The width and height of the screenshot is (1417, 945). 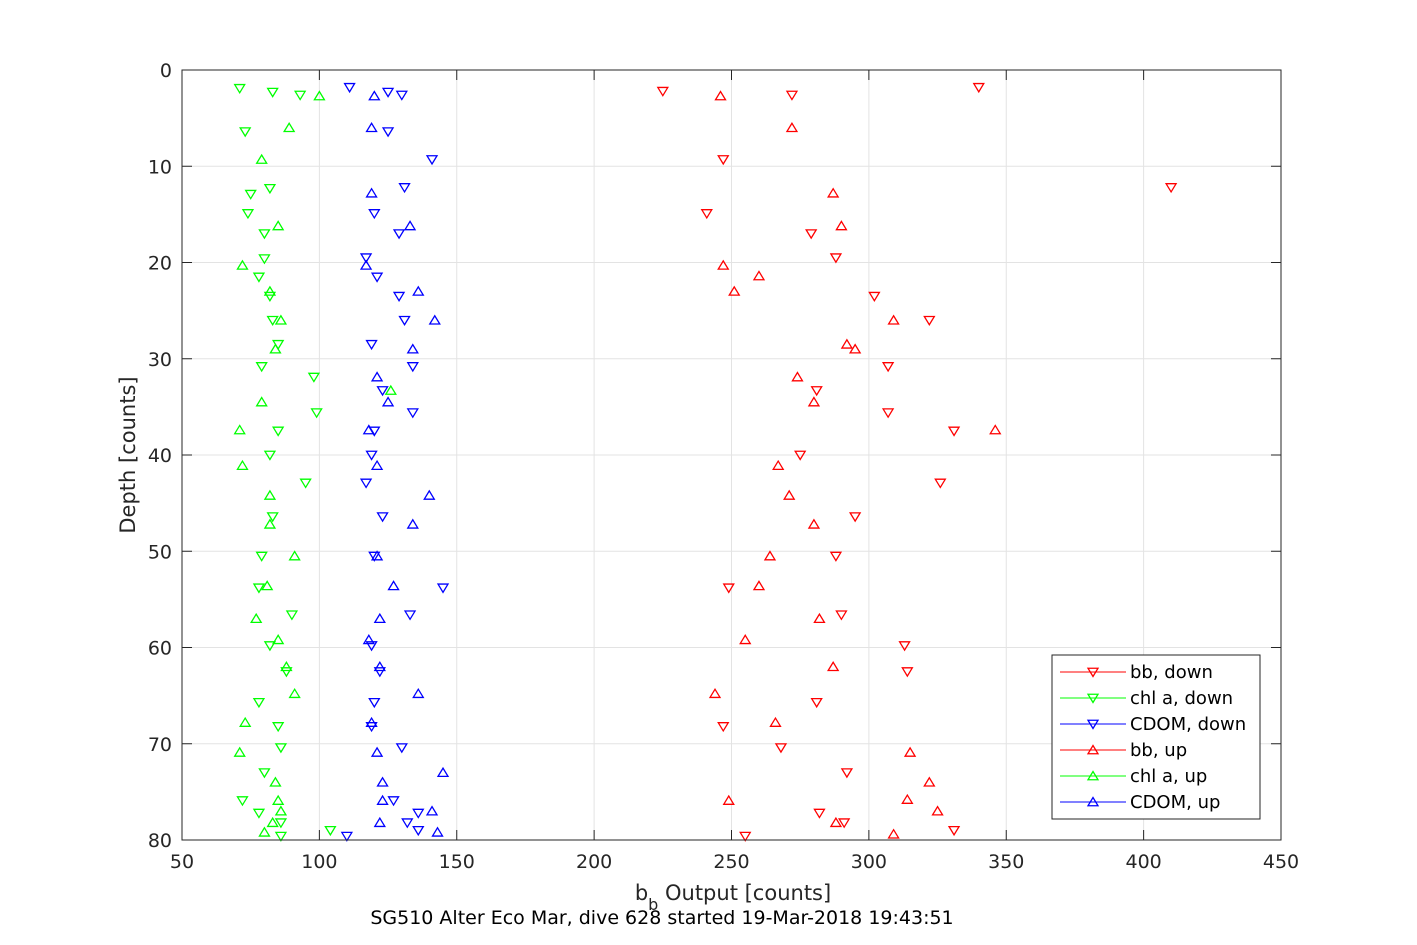 I want to click on legend-label: CDOM, down, so click(x=1188, y=724).